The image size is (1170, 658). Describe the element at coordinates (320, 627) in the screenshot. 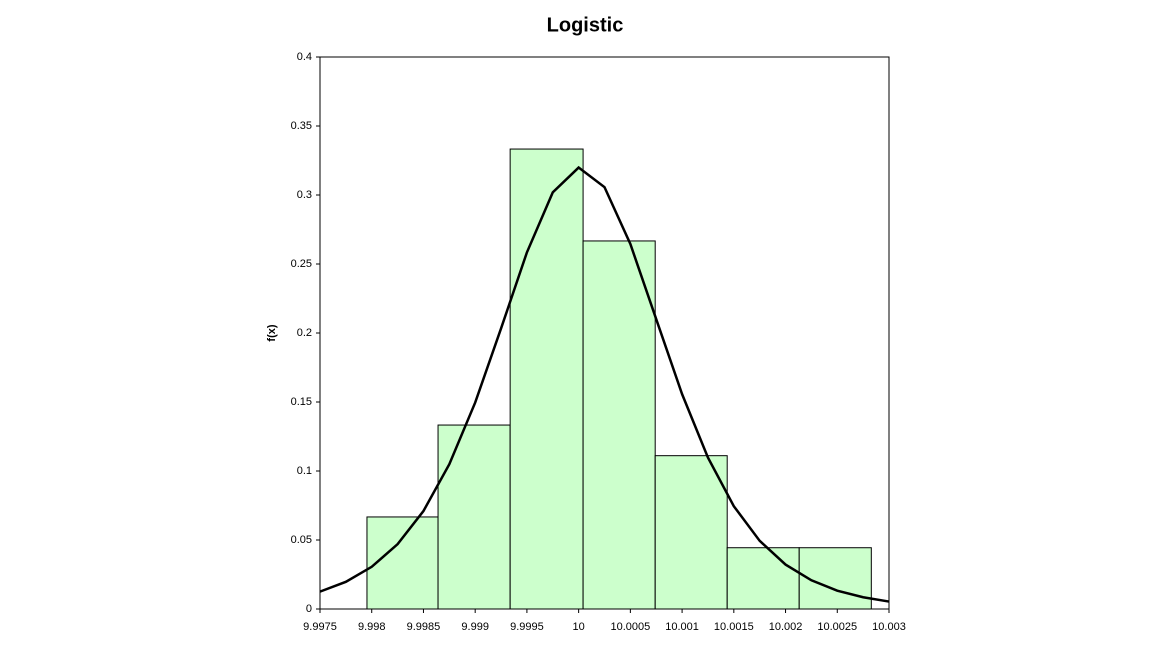

I see `x-tick-label: 9.9975` at that location.